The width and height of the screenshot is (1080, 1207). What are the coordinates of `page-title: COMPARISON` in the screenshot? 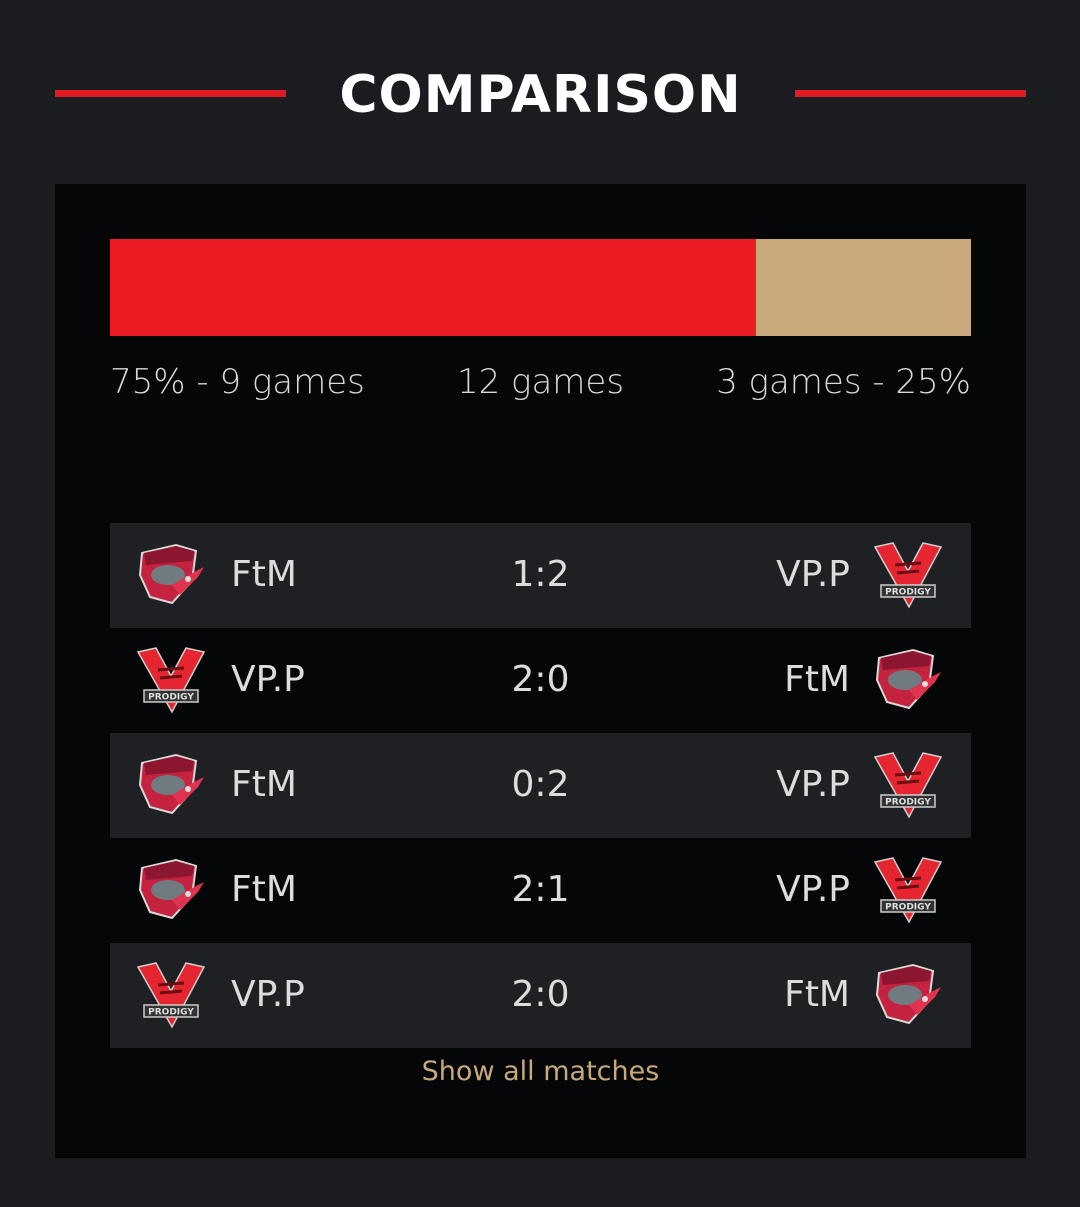 It's located at (540, 95).